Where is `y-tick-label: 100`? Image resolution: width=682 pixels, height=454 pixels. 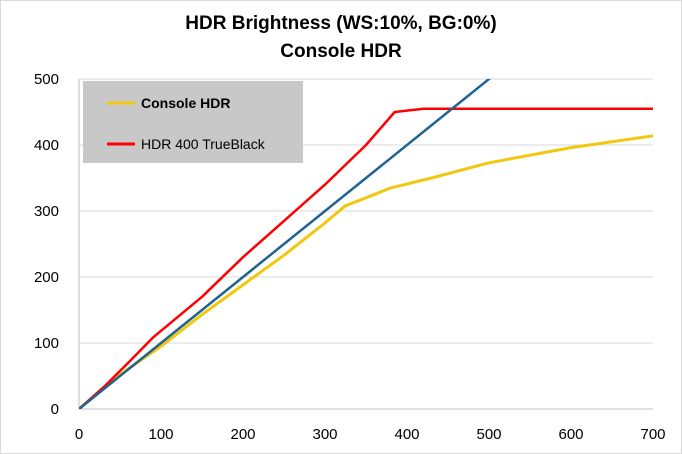
y-tick-label: 100 is located at coordinates (46, 343).